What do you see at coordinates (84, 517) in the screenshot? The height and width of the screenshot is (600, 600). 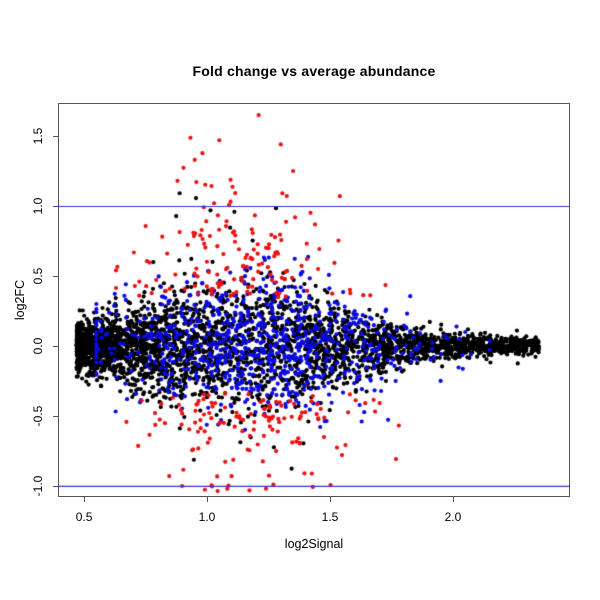 I see `x-tick-label: 0.5` at bounding box center [84, 517].